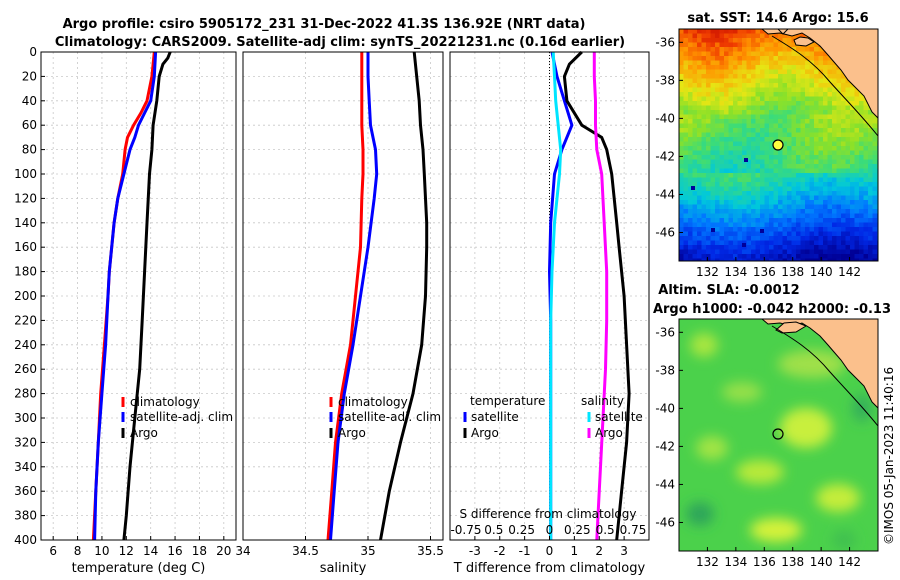  I want to click on sla-map-title-line1: Altim. SLA: -0.0012, so click(728, 290).